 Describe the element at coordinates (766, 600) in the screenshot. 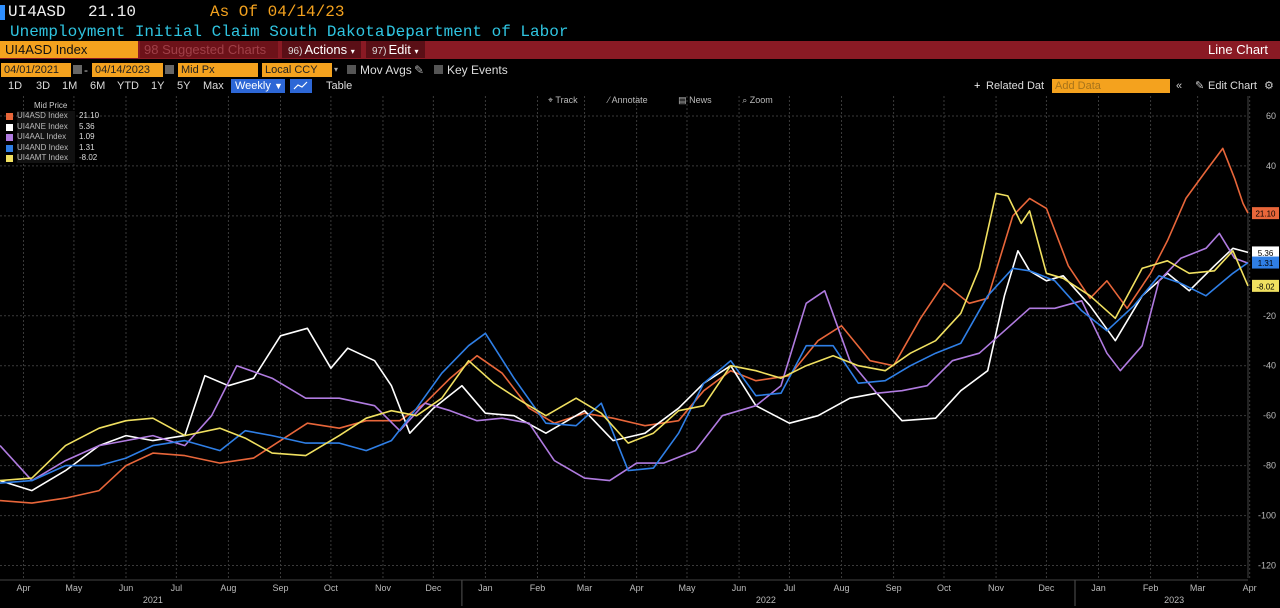

I see `year-label: 2022` at that location.